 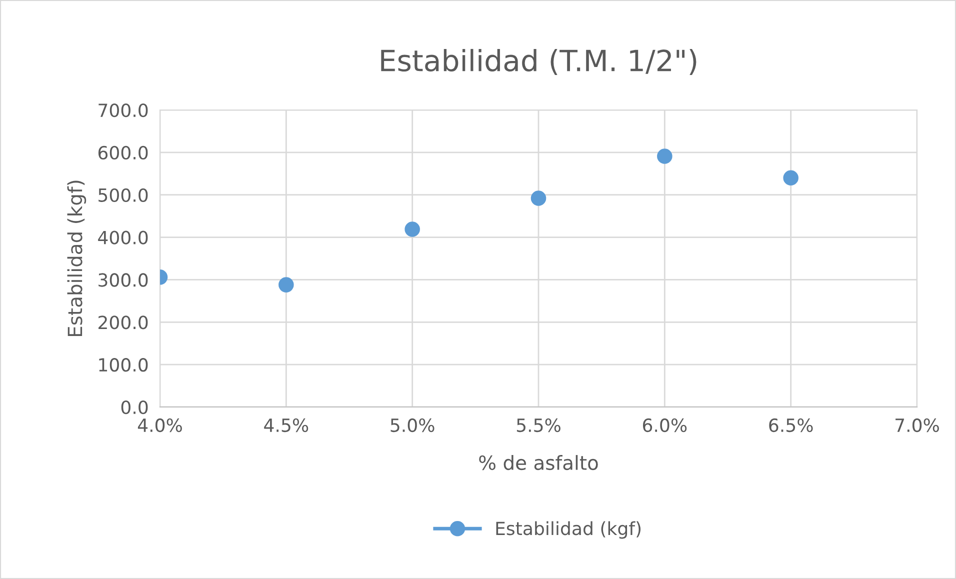 What do you see at coordinates (123, 365) in the screenshot?
I see `y-tick-label: 100.0` at bounding box center [123, 365].